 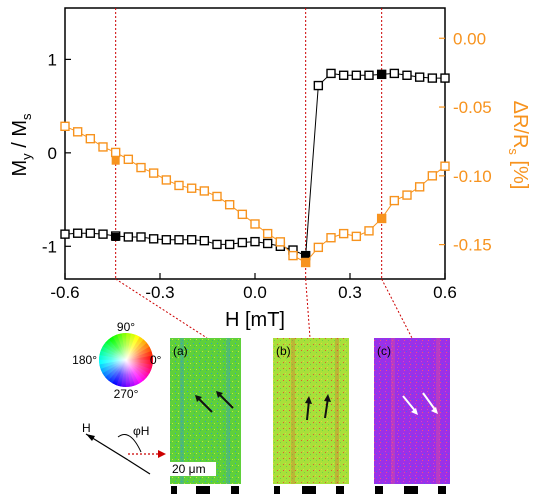 What do you see at coordinates (126, 327) in the screenshot?
I see `wheel-label-90: 90°` at bounding box center [126, 327].